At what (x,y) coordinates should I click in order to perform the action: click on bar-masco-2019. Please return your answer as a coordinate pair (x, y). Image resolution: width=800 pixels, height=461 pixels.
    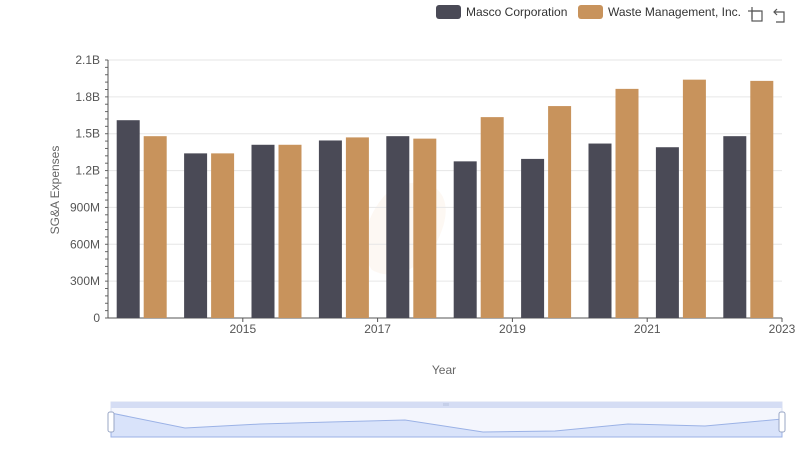
    Looking at the image, I should click on (465, 239).